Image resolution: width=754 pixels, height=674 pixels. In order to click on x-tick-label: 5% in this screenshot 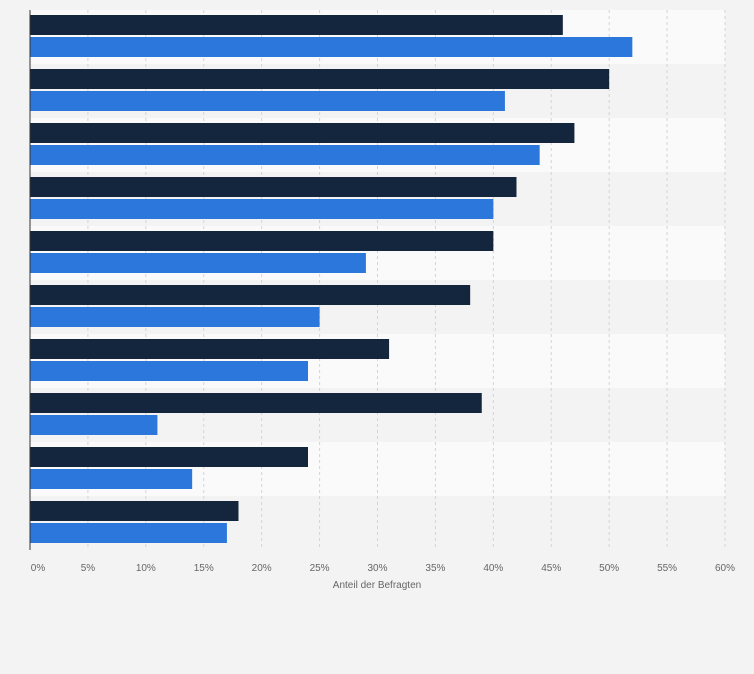, I will do `click(88, 568)`.